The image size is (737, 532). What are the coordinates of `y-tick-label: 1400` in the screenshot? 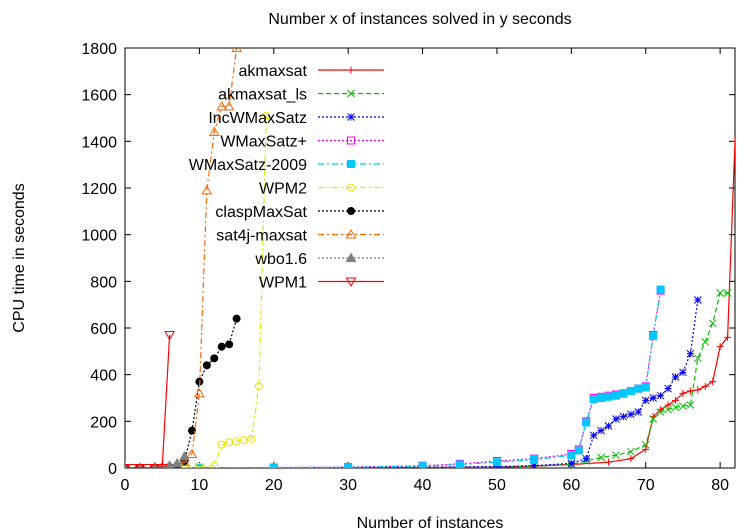 It's located at (99, 142).